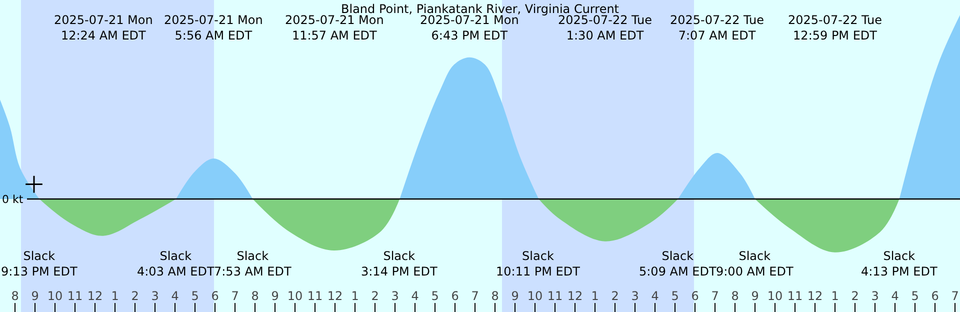 The height and width of the screenshot is (312, 960). What do you see at coordinates (717, 28) in the screenshot?
I see `annotation: 2025-07-22 Tue 7:07 AM EDT` at bounding box center [717, 28].